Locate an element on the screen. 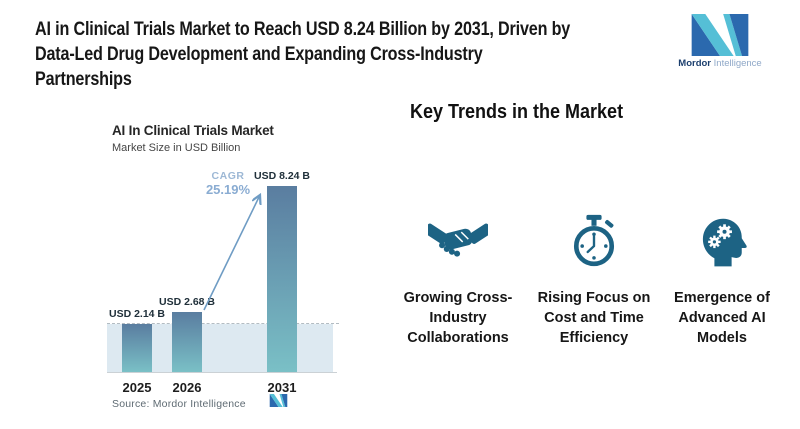 Image resolution: width=800 pixels, height=429 pixels. bar-value-label: USD 2.14 B is located at coordinates (137, 314).